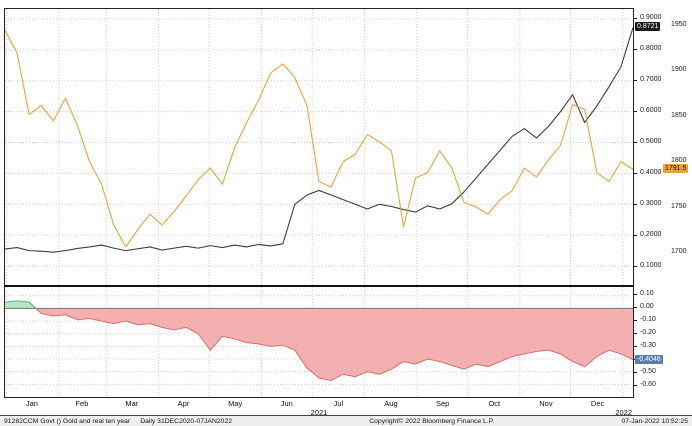 The height and width of the screenshot is (426, 692). What do you see at coordinates (319, 403) in the screenshot?
I see `x-axis-month-labels: Jan Feb Mar Apr May Jun Jul Aug Sep Oct Nov Dec` at bounding box center [319, 403].